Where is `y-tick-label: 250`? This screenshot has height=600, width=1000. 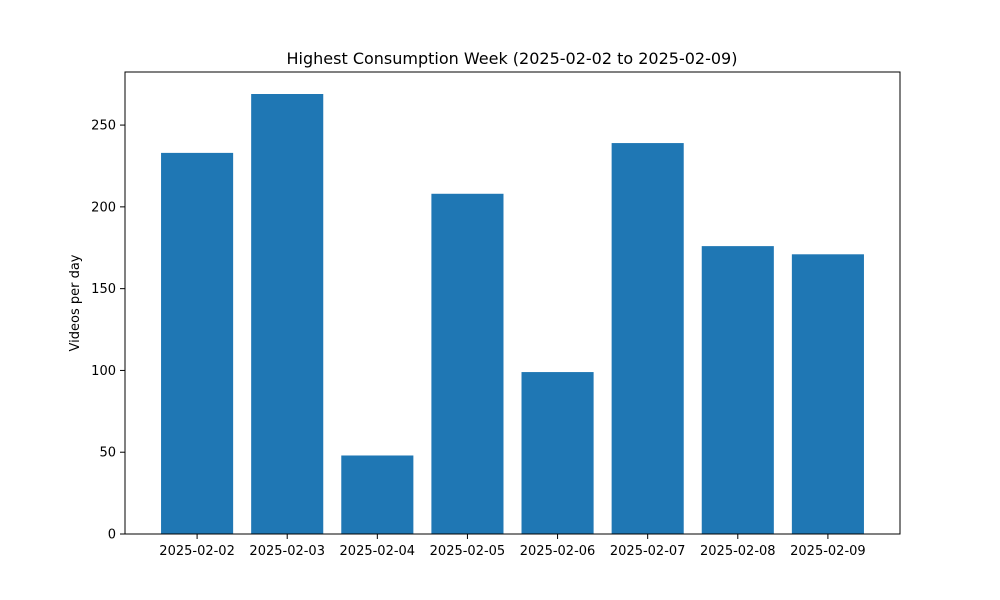
y-tick-label: 250 is located at coordinates (103, 126).